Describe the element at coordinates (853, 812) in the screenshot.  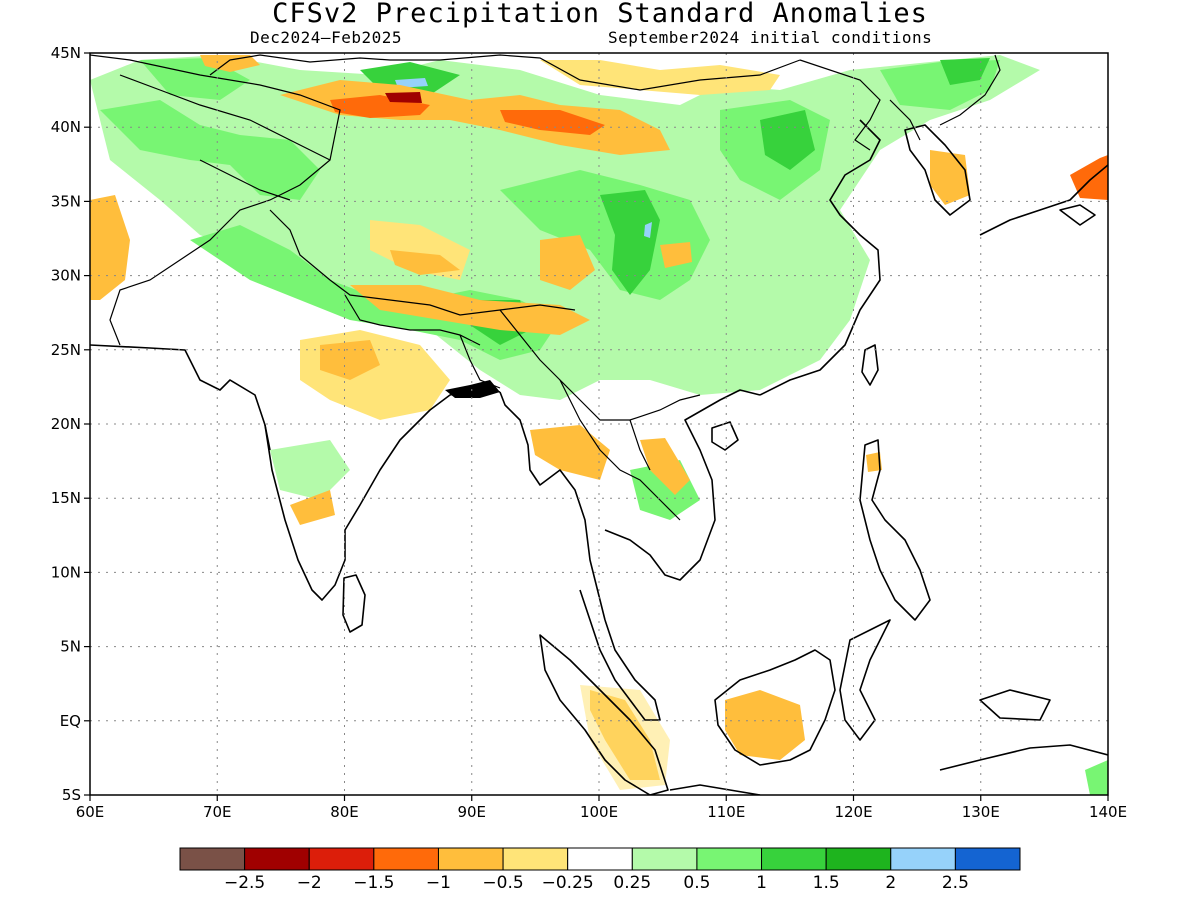
I see `x-tick-label: 120E` at that location.